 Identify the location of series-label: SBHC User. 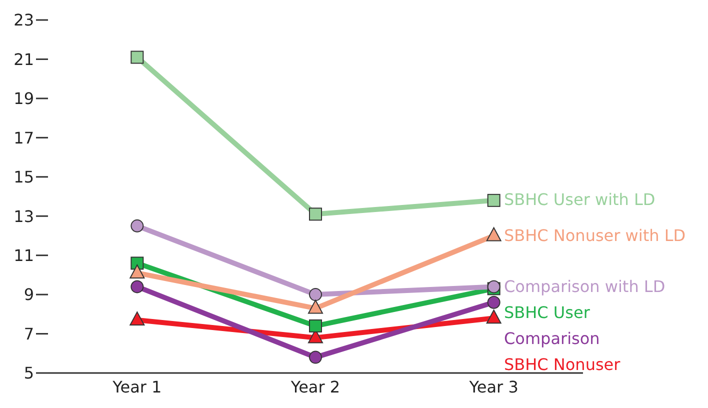
(547, 313).